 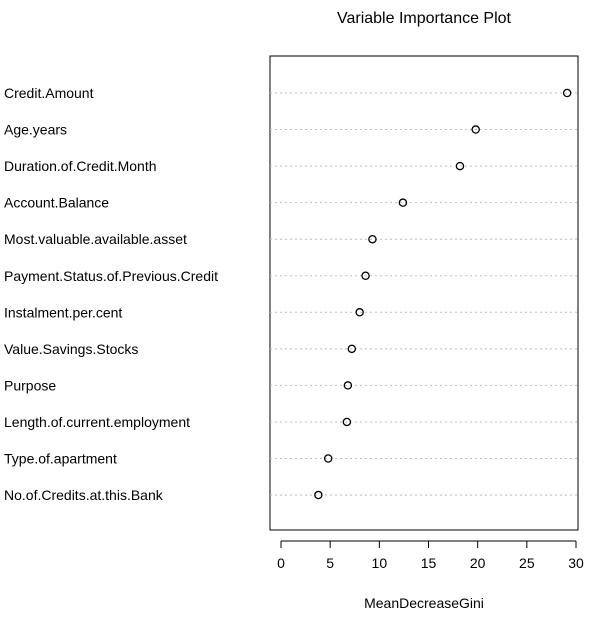 What do you see at coordinates (30, 385) in the screenshot?
I see `row-label: Purpose` at bounding box center [30, 385].